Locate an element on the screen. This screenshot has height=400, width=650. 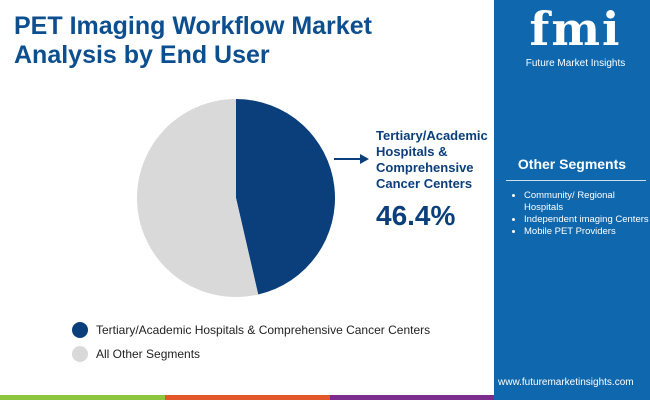
legend-label: All Other Segments is located at coordinates (148, 354).